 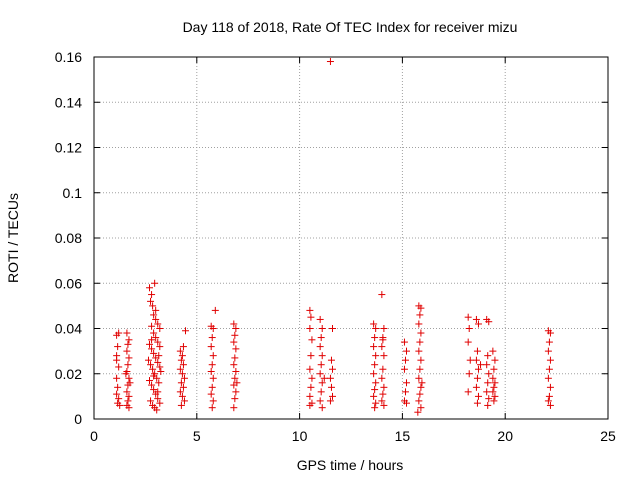 I want to click on x-tick-label: 20, so click(x=505, y=436).